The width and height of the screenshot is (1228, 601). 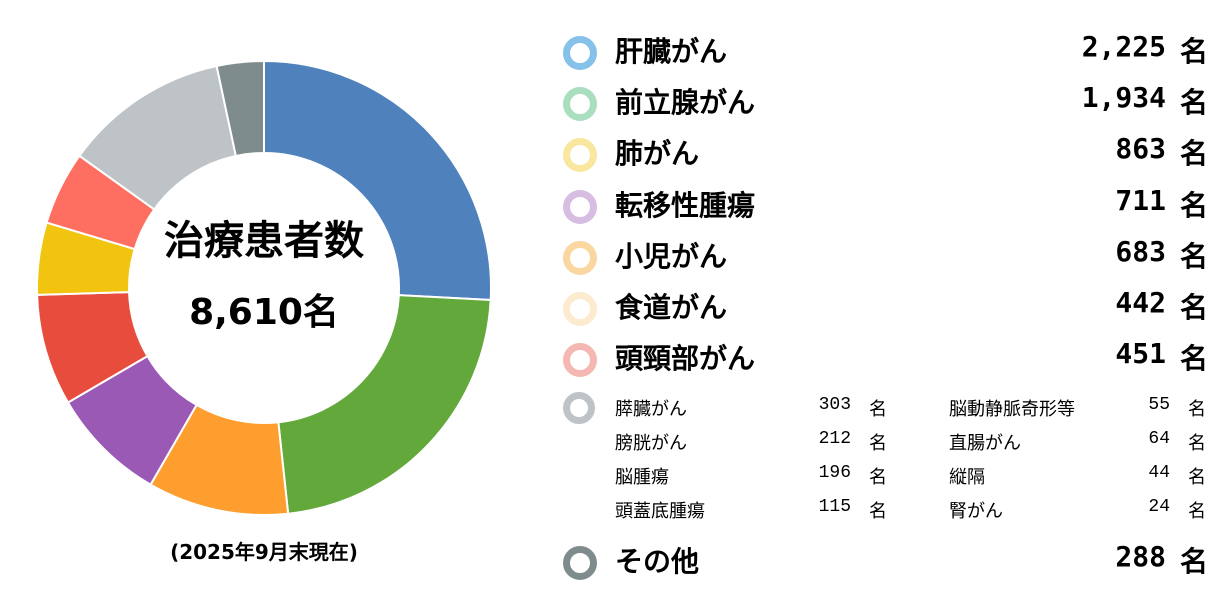 What do you see at coordinates (885, 355) in the screenshot?
I see `legend-item: 頭頸部がん 451 名` at bounding box center [885, 355].